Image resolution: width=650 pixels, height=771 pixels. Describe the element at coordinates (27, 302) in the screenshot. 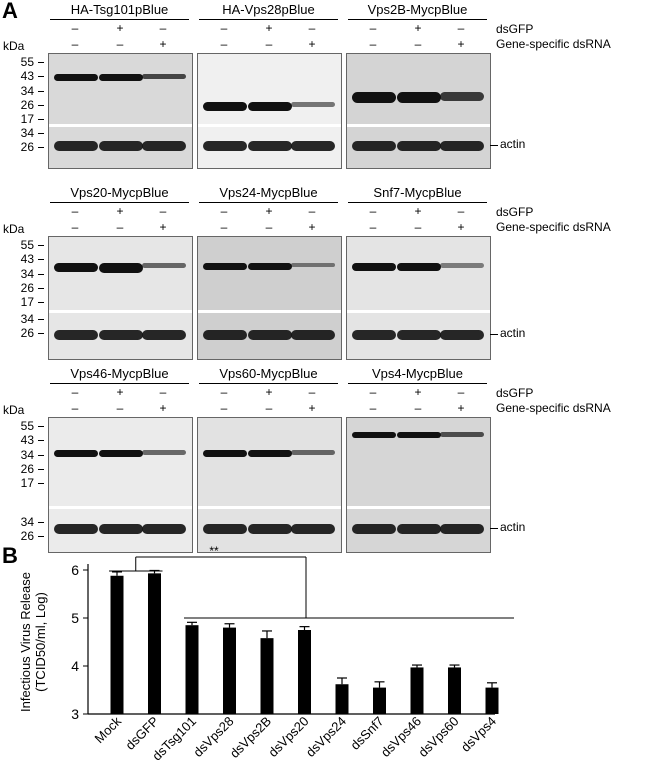

I see `mw-marker: 17` at that location.